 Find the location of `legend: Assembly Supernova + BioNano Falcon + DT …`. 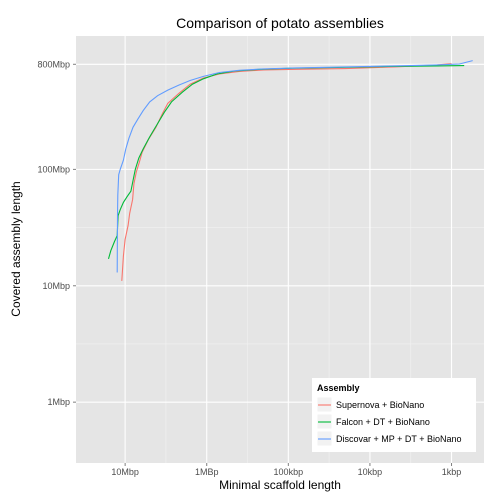

legend: Assembly Supernova + BioNano Falcon + DT … is located at coordinates (394, 415).